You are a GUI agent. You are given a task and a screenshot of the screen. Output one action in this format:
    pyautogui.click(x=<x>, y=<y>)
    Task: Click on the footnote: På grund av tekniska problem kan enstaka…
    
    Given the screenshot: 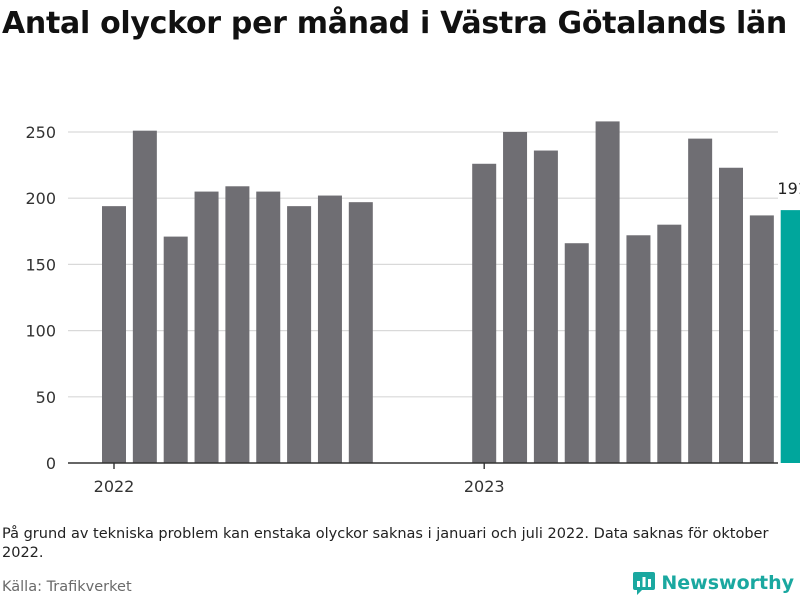 What is the action you would take?
    pyautogui.click(x=385, y=543)
    